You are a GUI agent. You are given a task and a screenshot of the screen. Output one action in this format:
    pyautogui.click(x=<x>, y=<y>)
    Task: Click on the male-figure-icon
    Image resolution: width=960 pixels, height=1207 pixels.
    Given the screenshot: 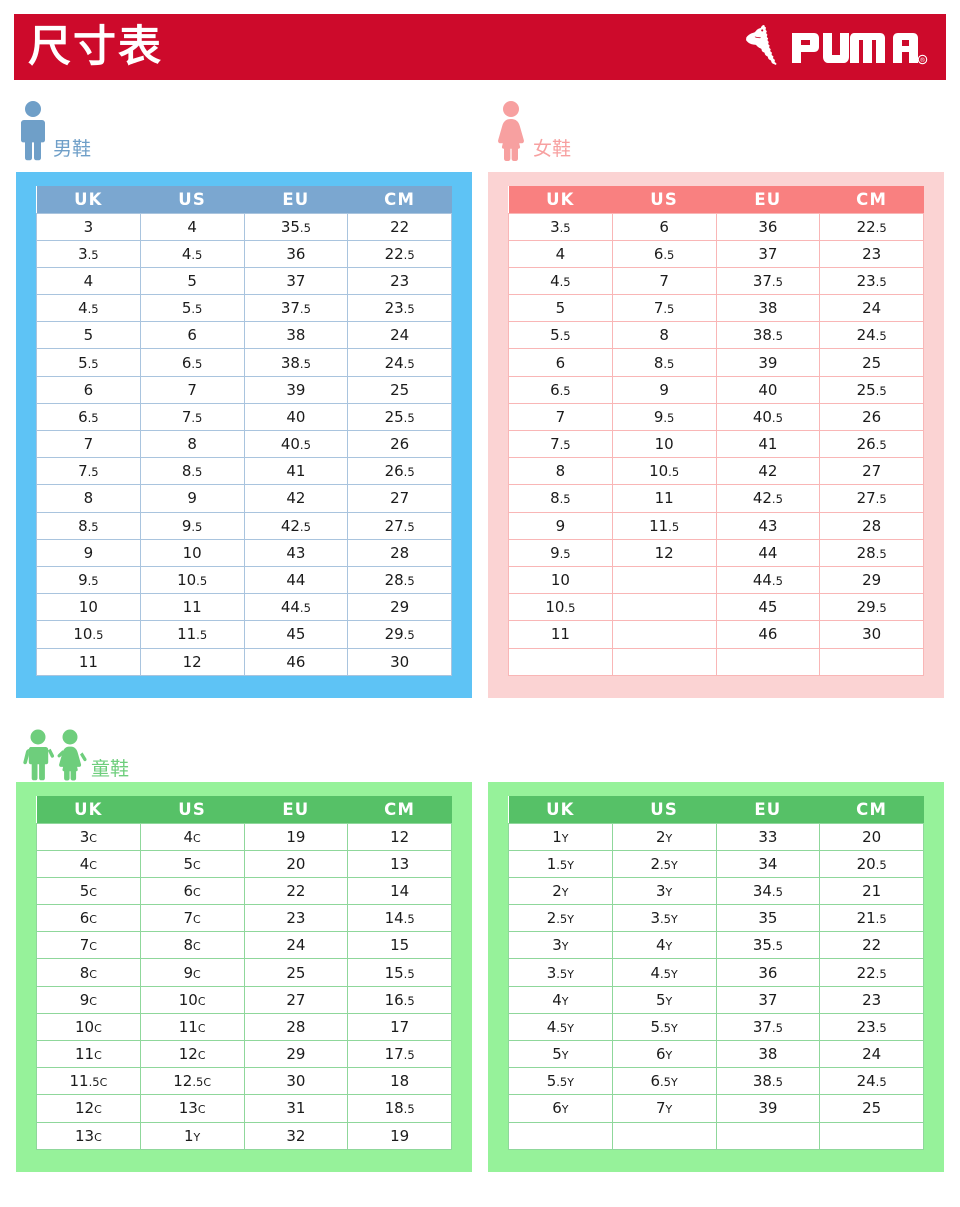 What is the action you would take?
    pyautogui.click(x=33, y=131)
    